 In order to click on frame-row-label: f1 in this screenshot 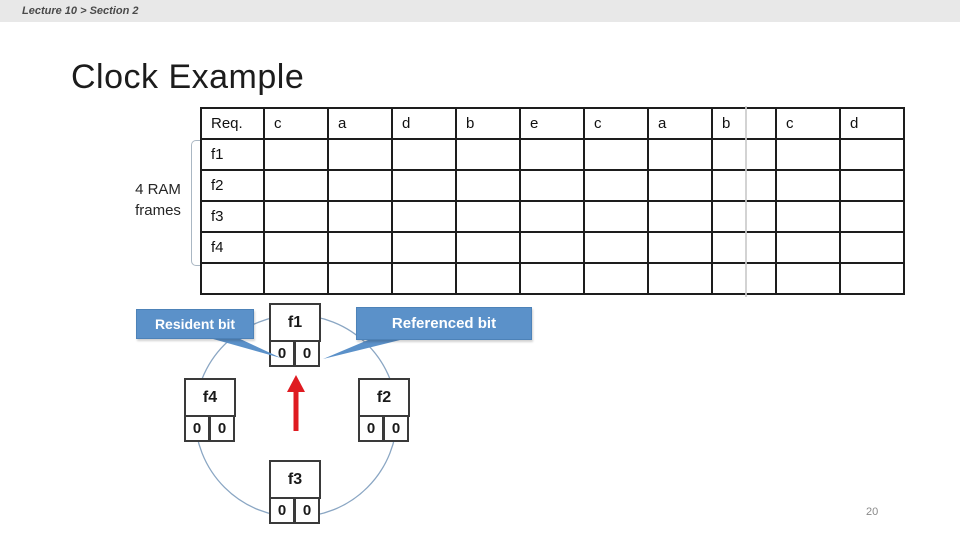, I will do `click(232, 154)`.